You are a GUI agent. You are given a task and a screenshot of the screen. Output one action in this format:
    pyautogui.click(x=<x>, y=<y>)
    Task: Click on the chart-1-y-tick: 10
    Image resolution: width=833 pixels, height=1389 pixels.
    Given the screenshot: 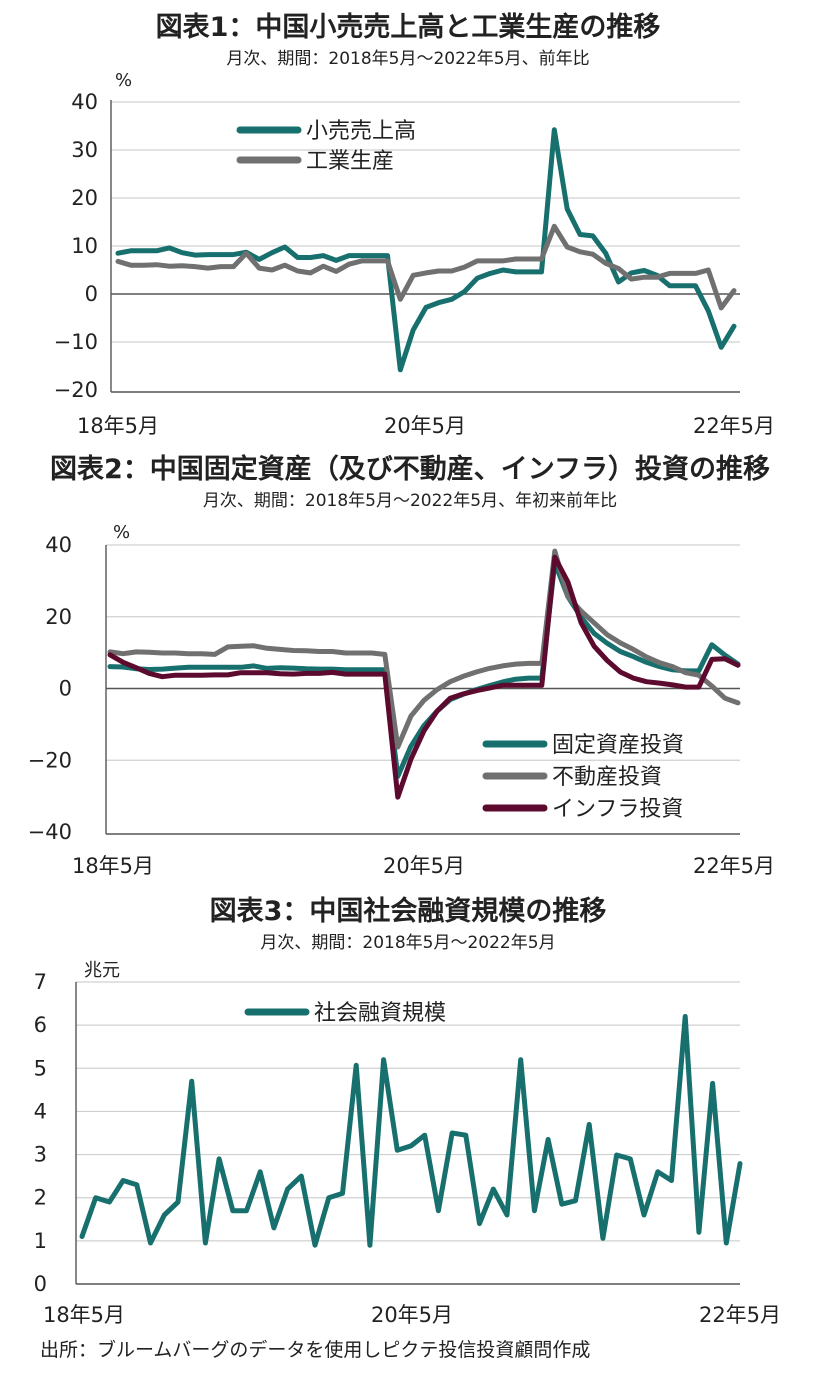 What is the action you would take?
    pyautogui.click(x=84, y=246)
    